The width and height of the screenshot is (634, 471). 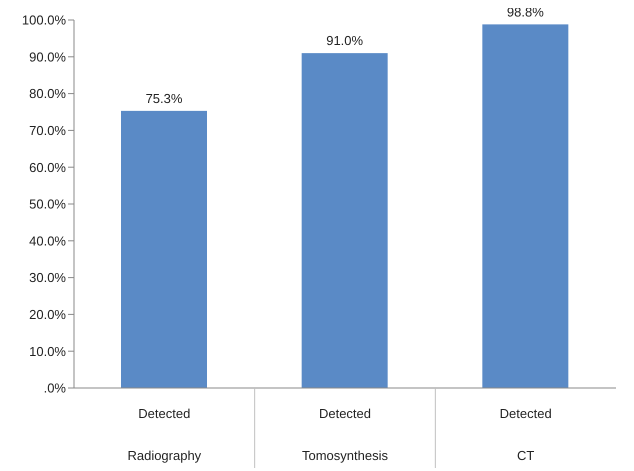 I want to click on y-tick-label: 20.0%, so click(x=47, y=314).